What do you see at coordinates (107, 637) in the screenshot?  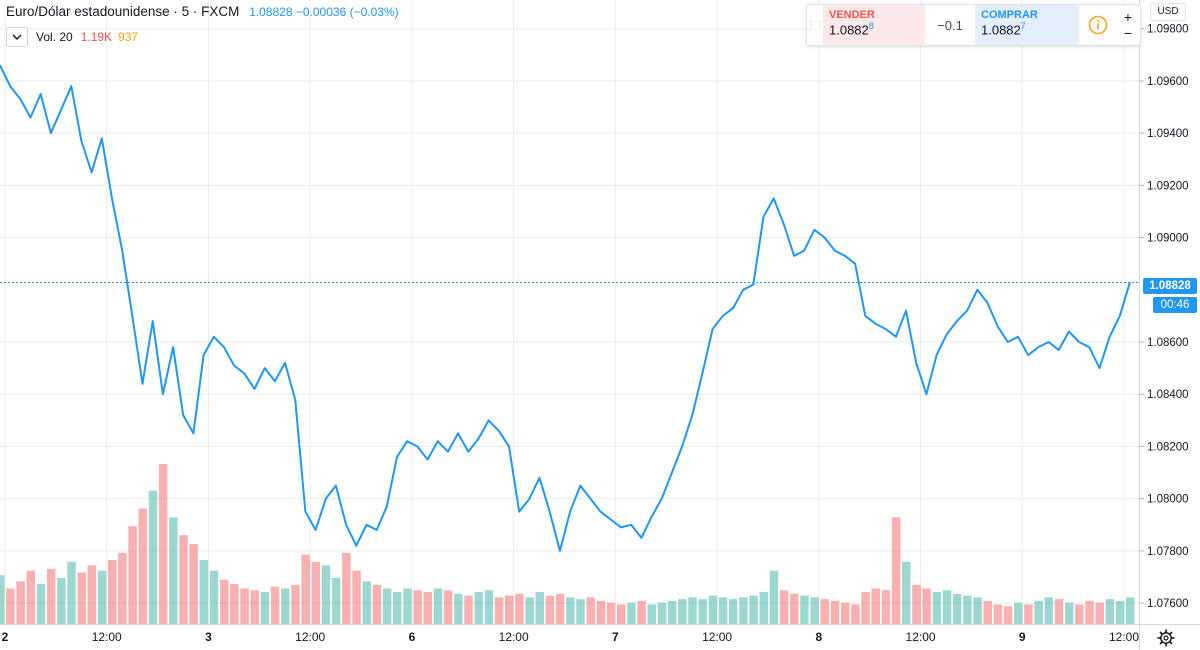 I see `x-tick-label: 12:00` at bounding box center [107, 637].